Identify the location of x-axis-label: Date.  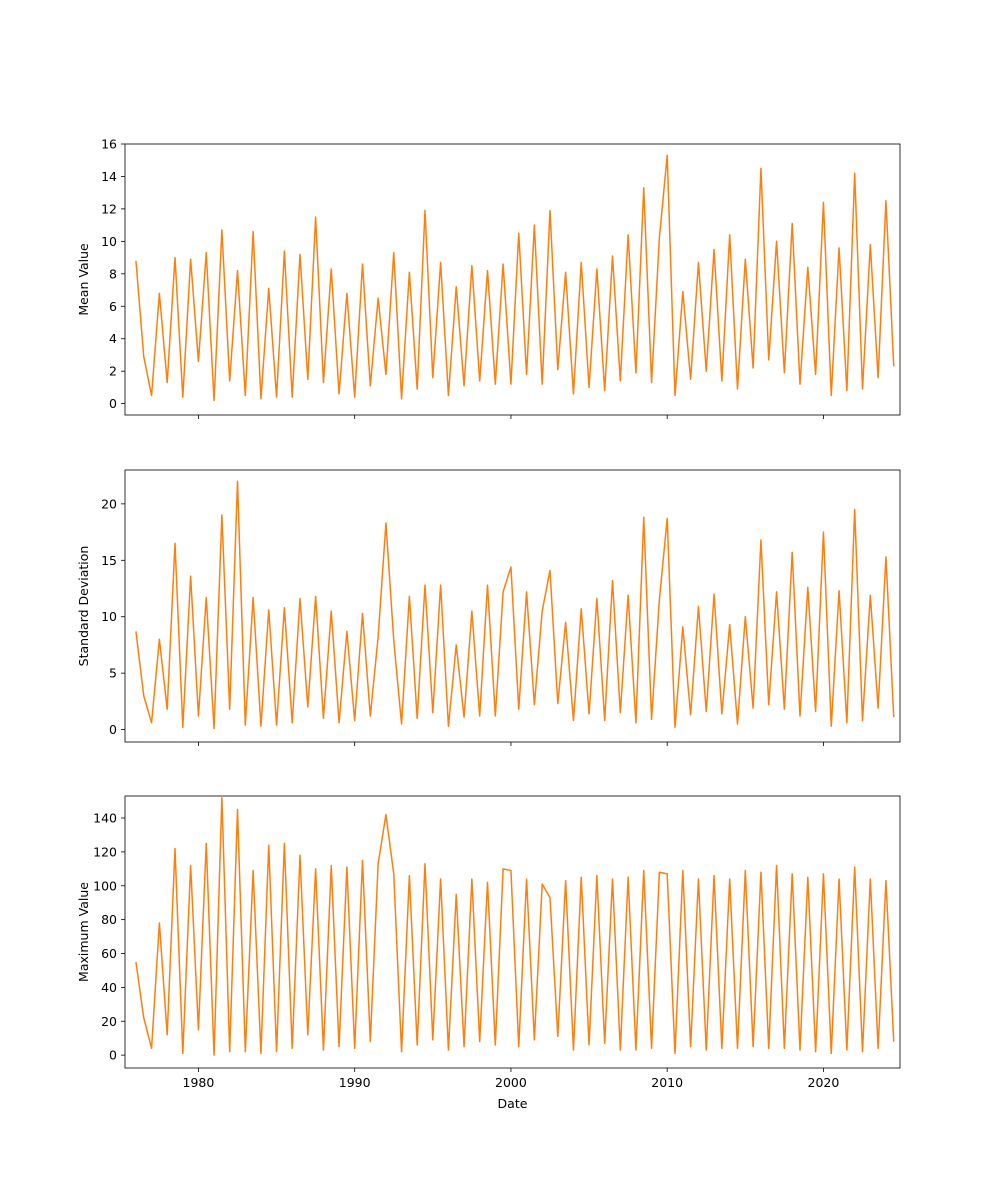
(513, 1103).